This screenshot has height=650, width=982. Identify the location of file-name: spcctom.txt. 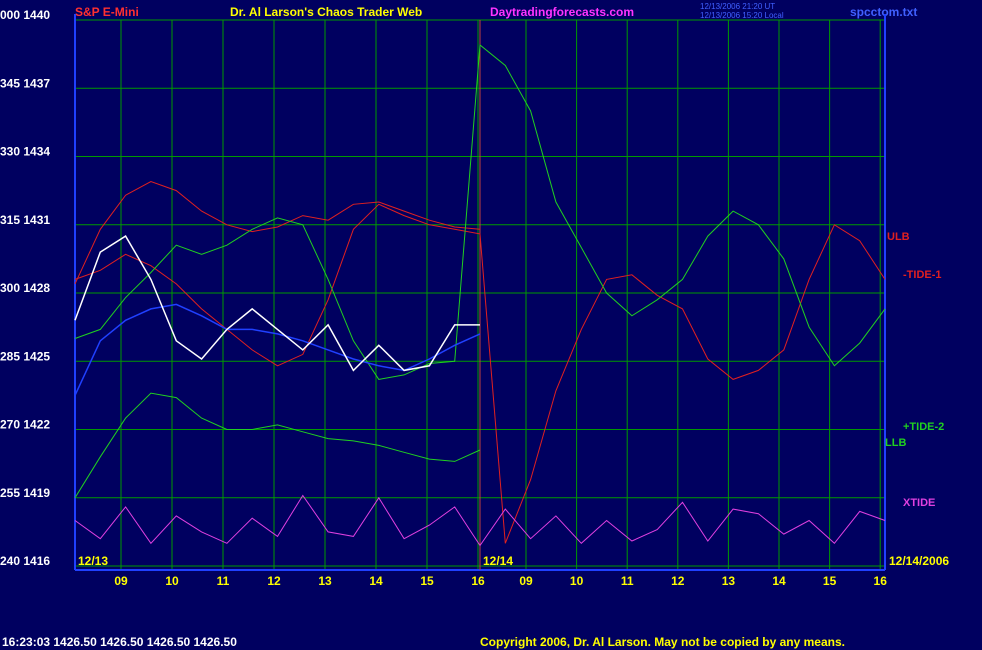
(883, 12).